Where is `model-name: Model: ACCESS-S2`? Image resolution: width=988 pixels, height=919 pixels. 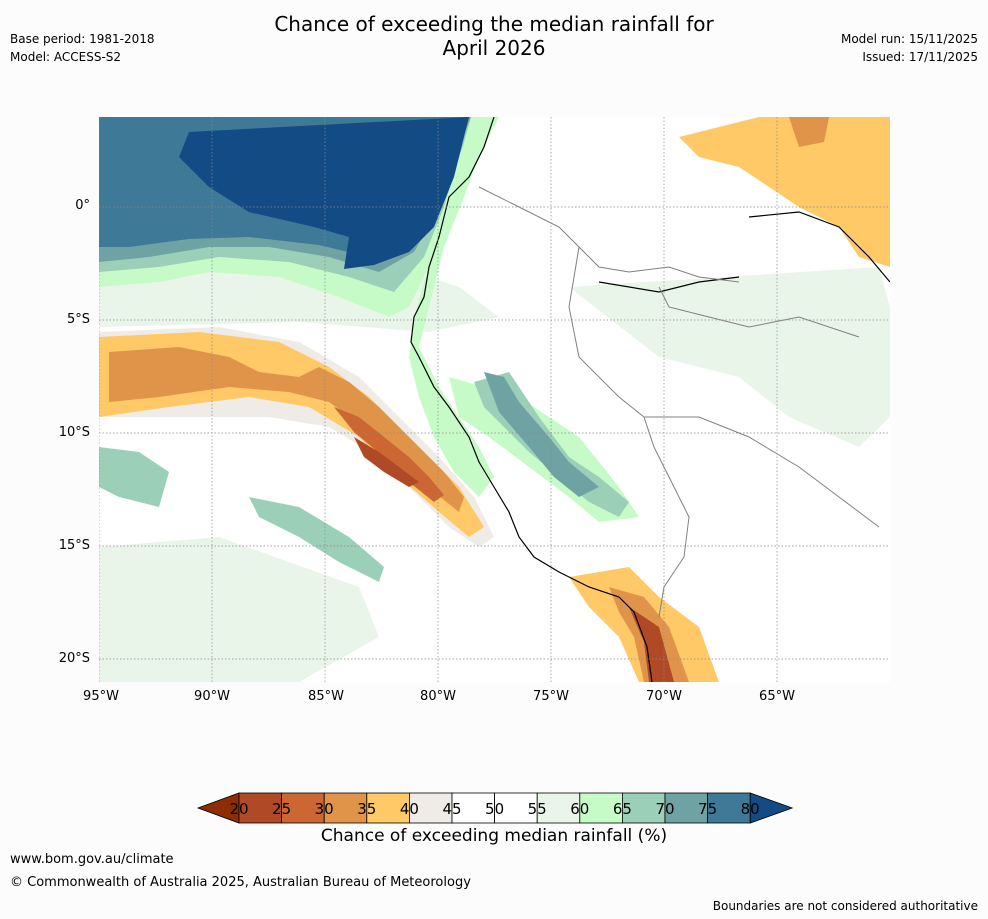
model-name: Model: ACCESS-S2 is located at coordinates (66, 57).